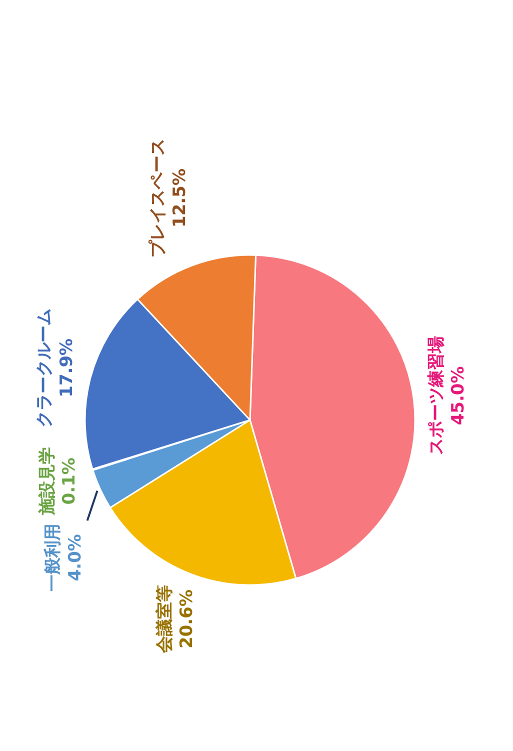  Describe the element at coordinates (75, 558) in the screenshot. I see `data-label: 4.0%` at that location.